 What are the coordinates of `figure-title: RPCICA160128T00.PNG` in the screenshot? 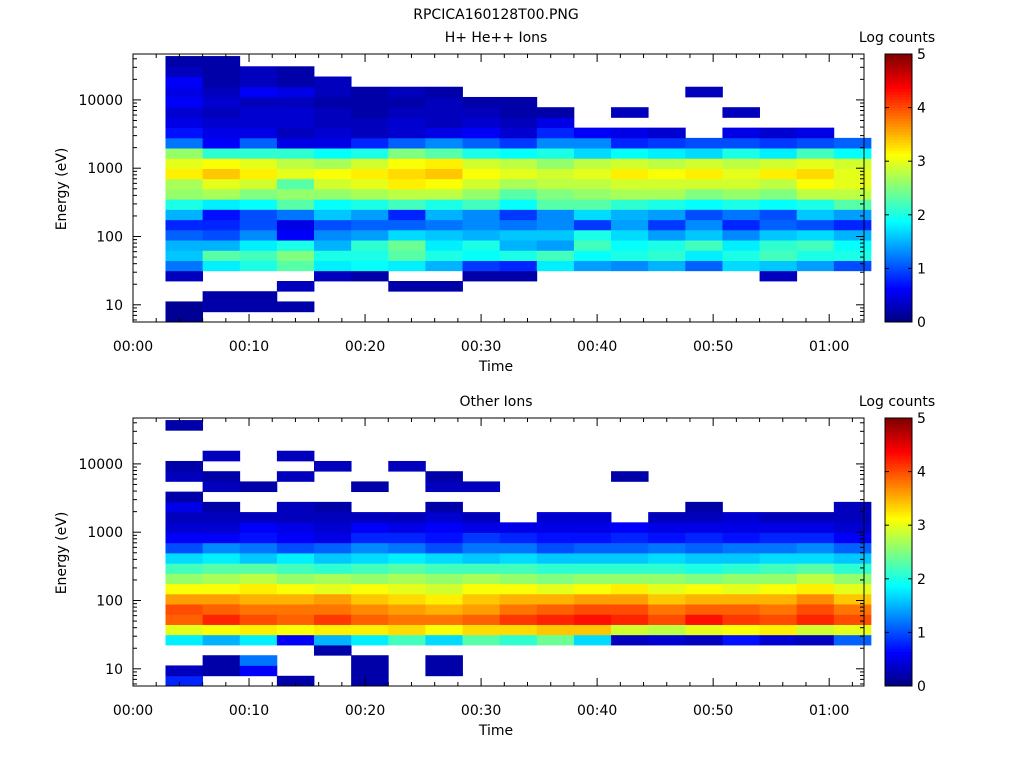 It's located at (495, 15).